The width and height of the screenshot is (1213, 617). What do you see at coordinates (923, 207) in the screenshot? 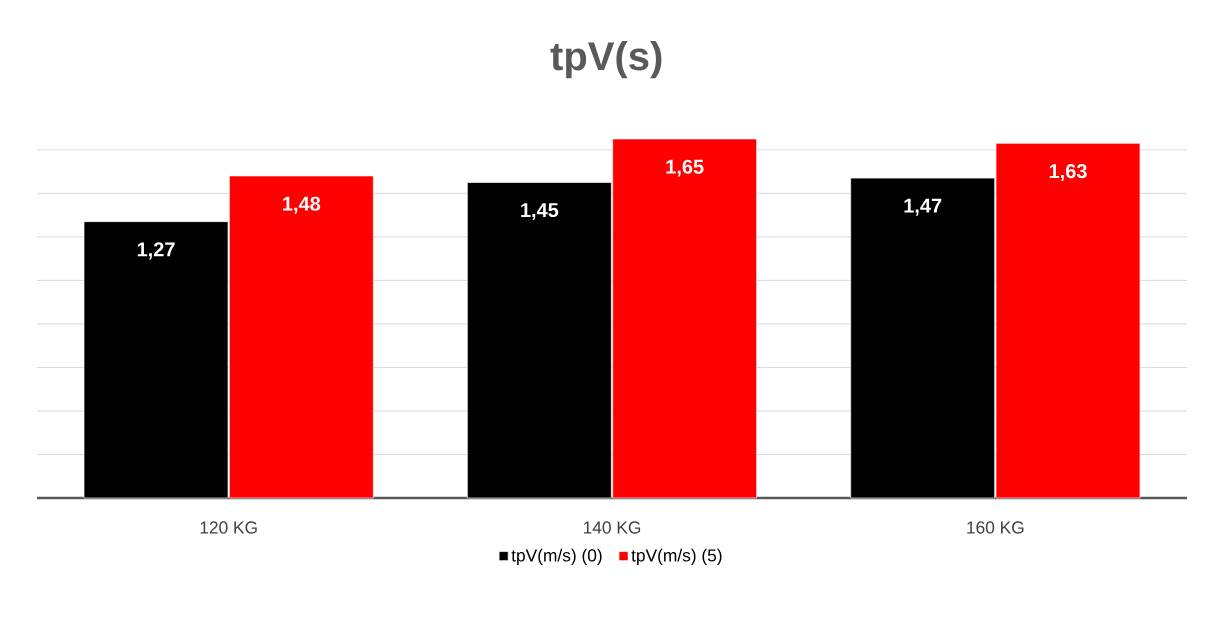
I see `data-label: 1,47` at bounding box center [923, 207].